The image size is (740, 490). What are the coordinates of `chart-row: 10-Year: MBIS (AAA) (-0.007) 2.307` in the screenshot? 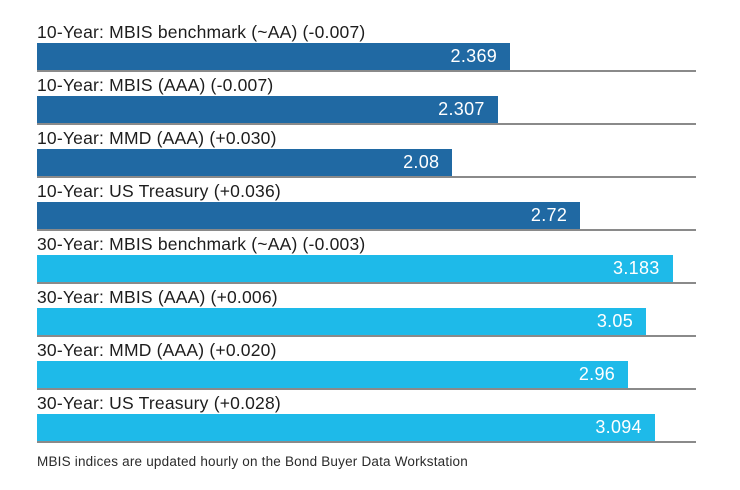 It's located at (366, 98).